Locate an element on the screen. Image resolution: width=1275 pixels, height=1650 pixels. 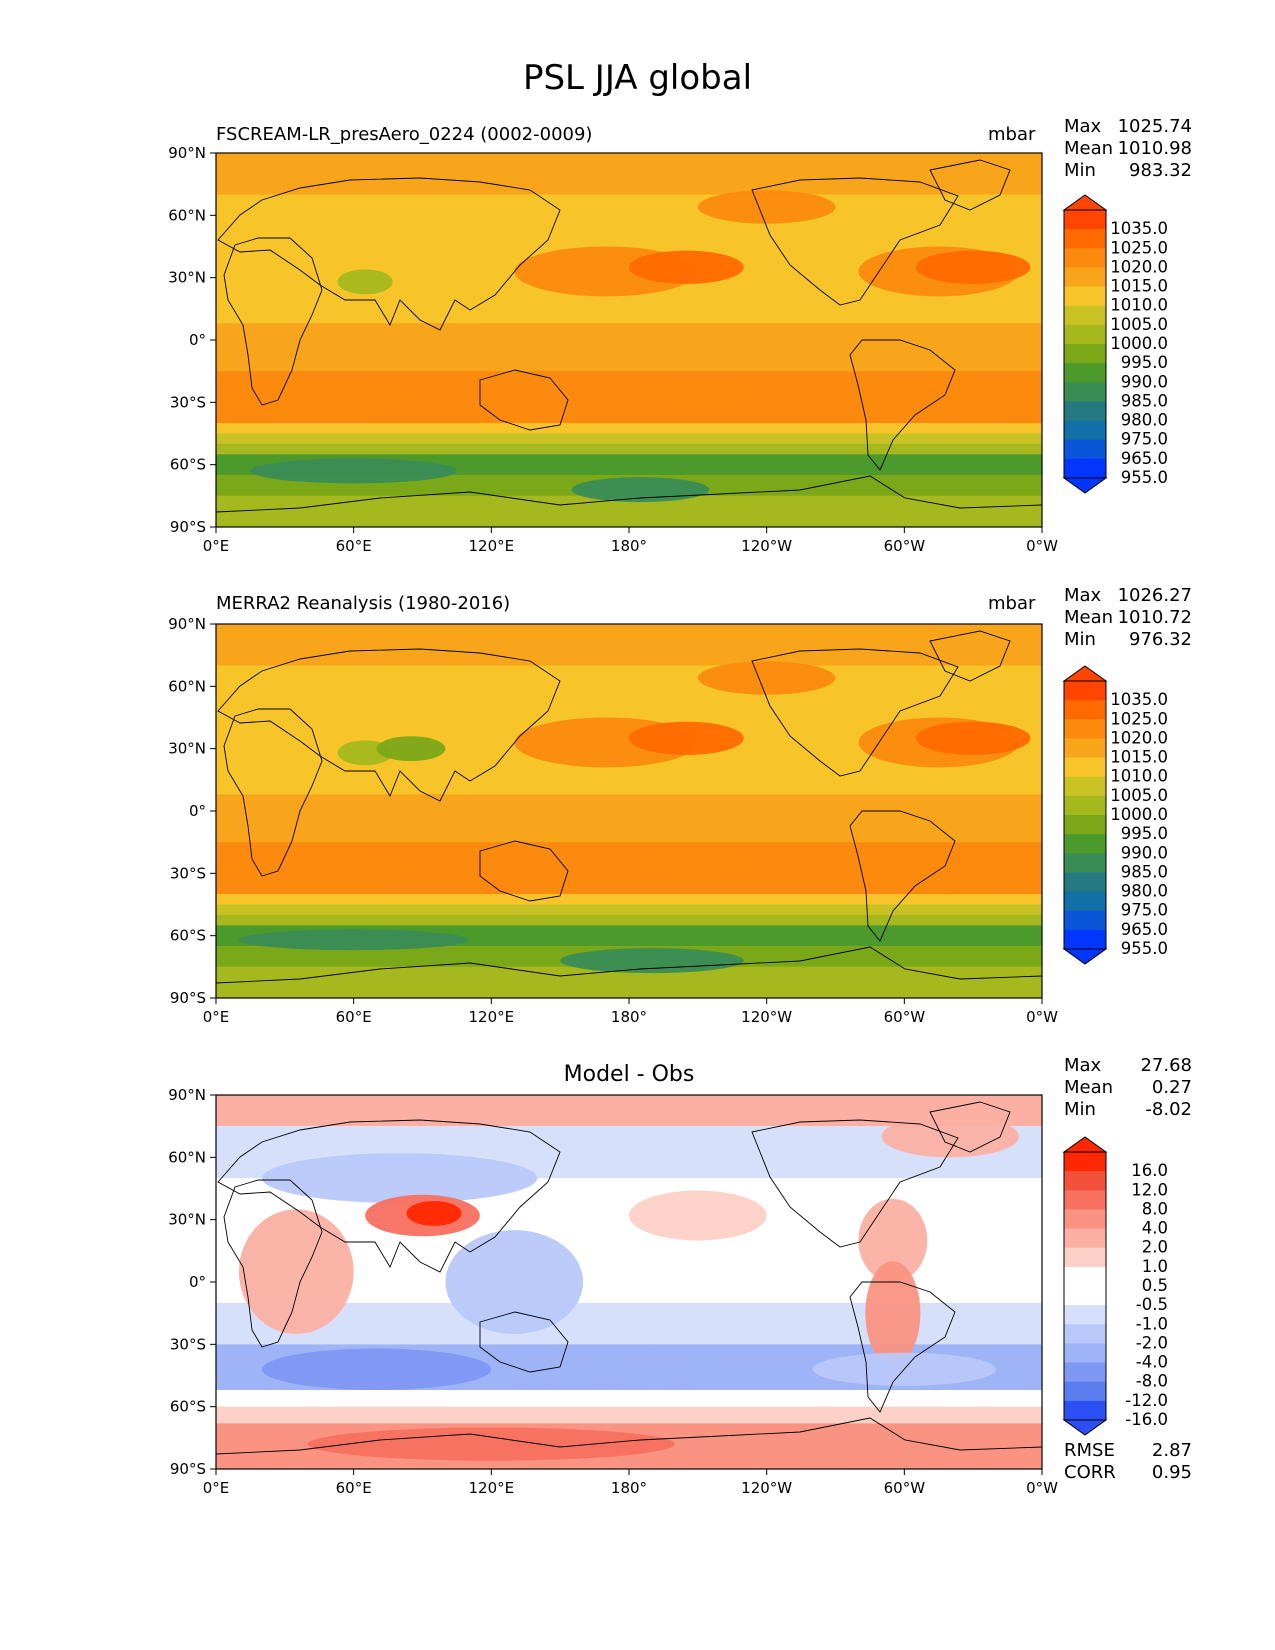
y-tick-label: 90°N is located at coordinates (187, 624).